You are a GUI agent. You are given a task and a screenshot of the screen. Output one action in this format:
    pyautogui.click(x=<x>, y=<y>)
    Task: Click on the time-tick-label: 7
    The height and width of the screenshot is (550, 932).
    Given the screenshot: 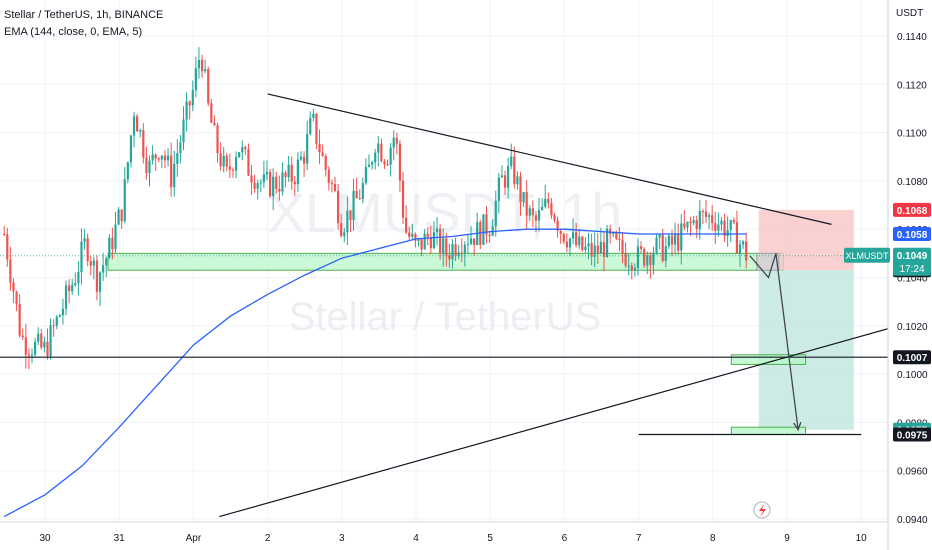 What is the action you would take?
    pyautogui.click(x=639, y=538)
    